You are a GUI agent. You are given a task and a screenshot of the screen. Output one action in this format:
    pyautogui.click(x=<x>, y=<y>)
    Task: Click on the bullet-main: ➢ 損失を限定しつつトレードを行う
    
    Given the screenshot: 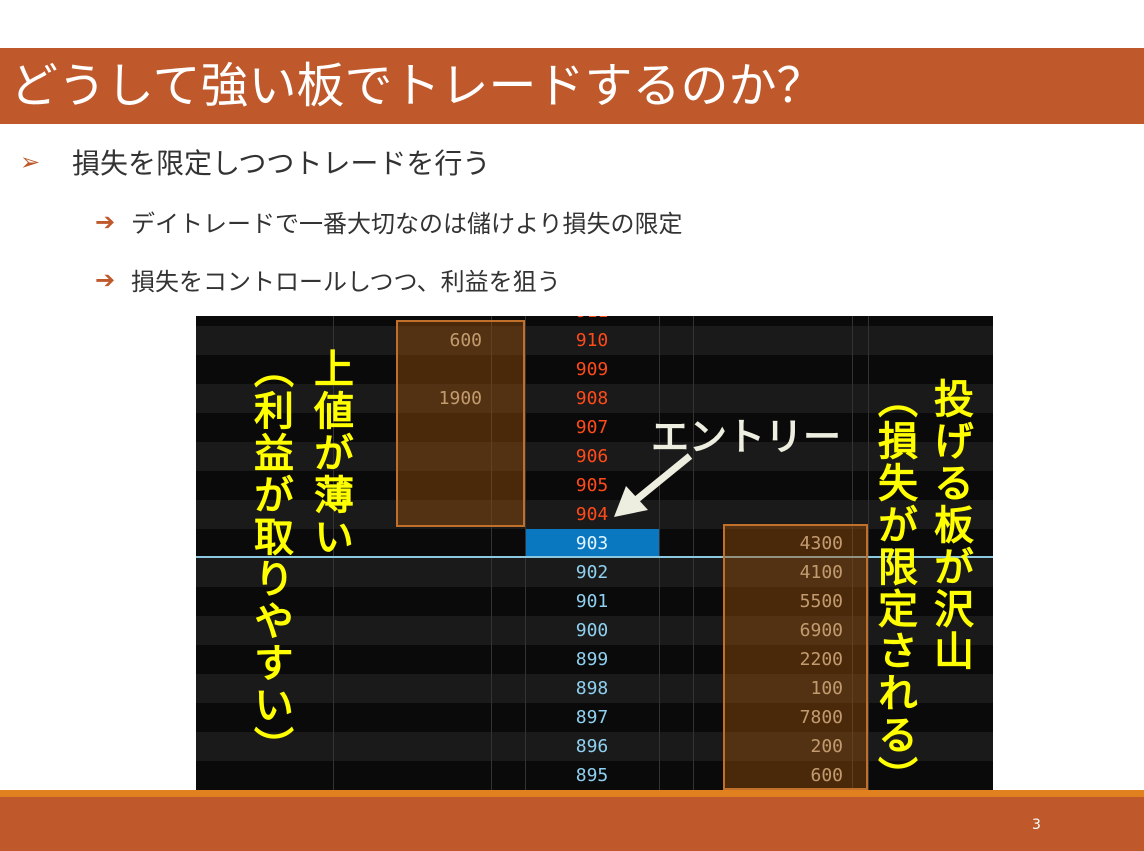 What is the action you would take?
    pyautogui.click(x=255, y=162)
    